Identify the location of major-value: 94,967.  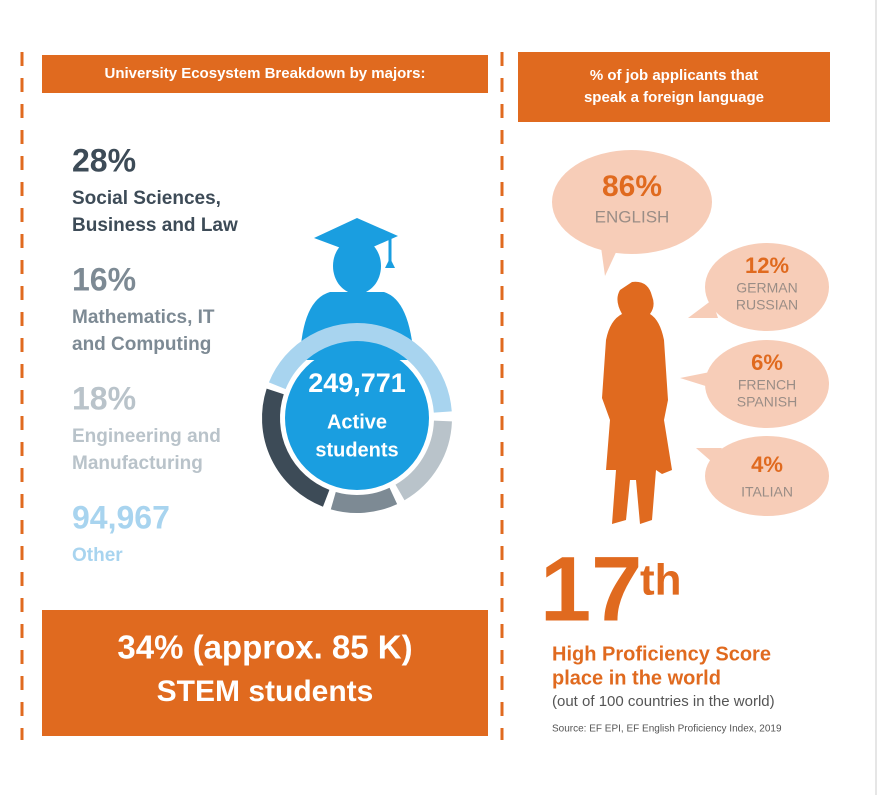
(121, 517).